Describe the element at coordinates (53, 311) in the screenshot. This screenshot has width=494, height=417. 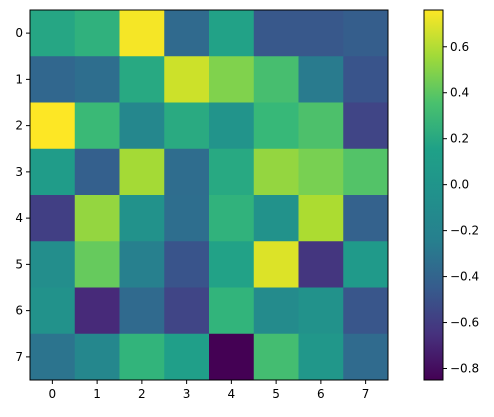
I see `heatmap-cell-r6-c0` at that location.